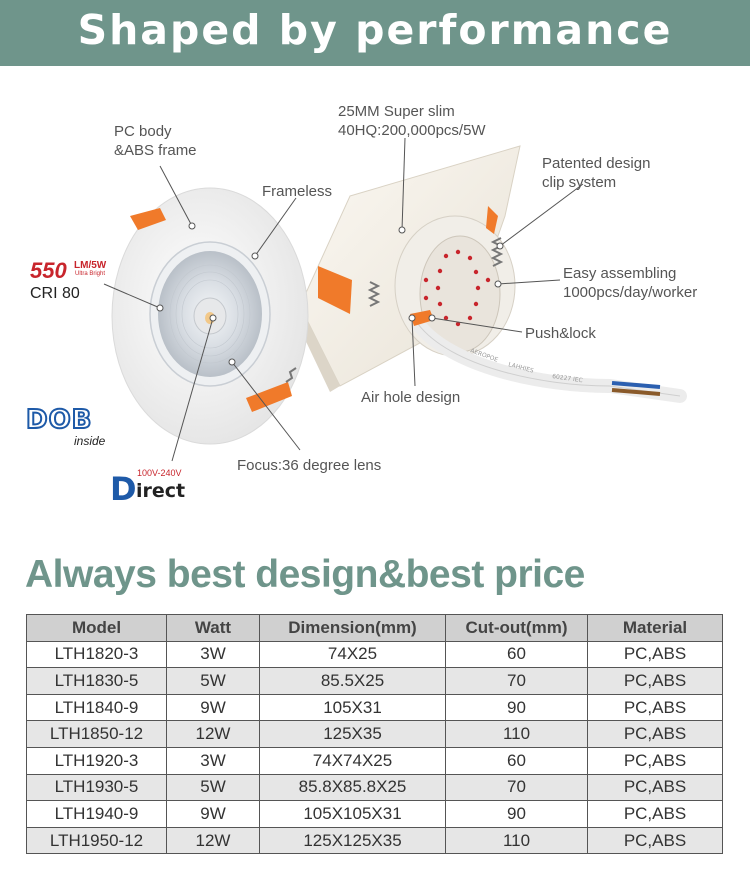 Image resolution: width=750 pixels, height=891 pixels. Describe the element at coordinates (155, 141) in the screenshot. I see `callout-pc-body: PC body &ABS frame` at that location.